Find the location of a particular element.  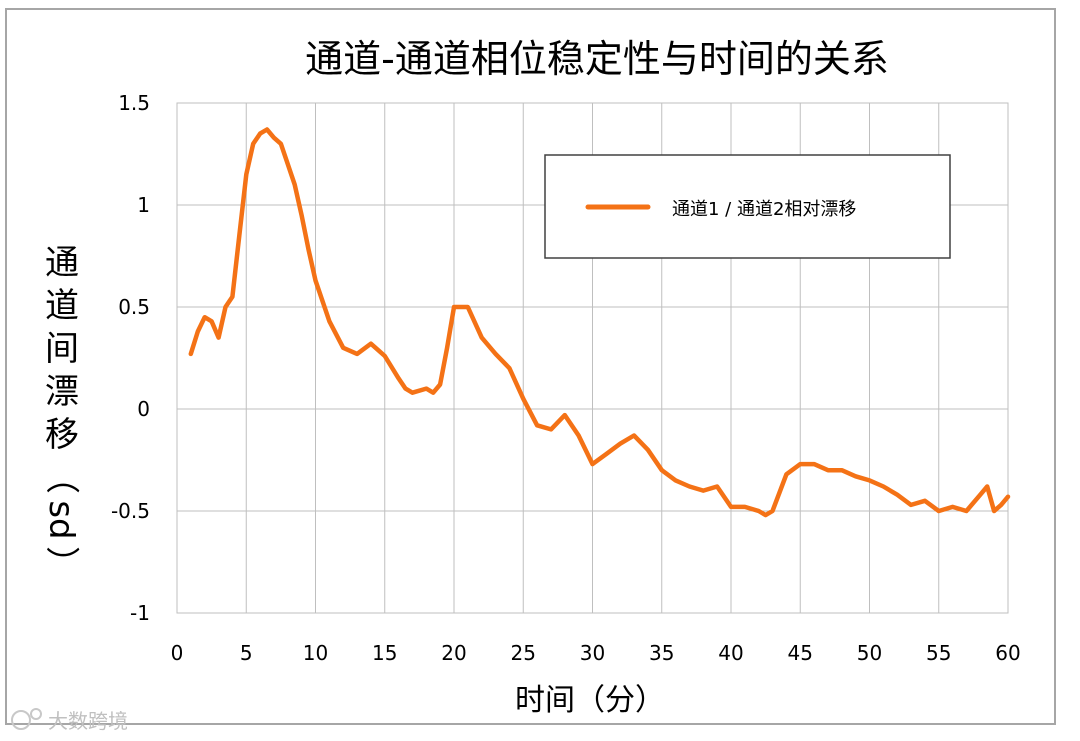

x-tick-label: 20 is located at coordinates (453, 653).